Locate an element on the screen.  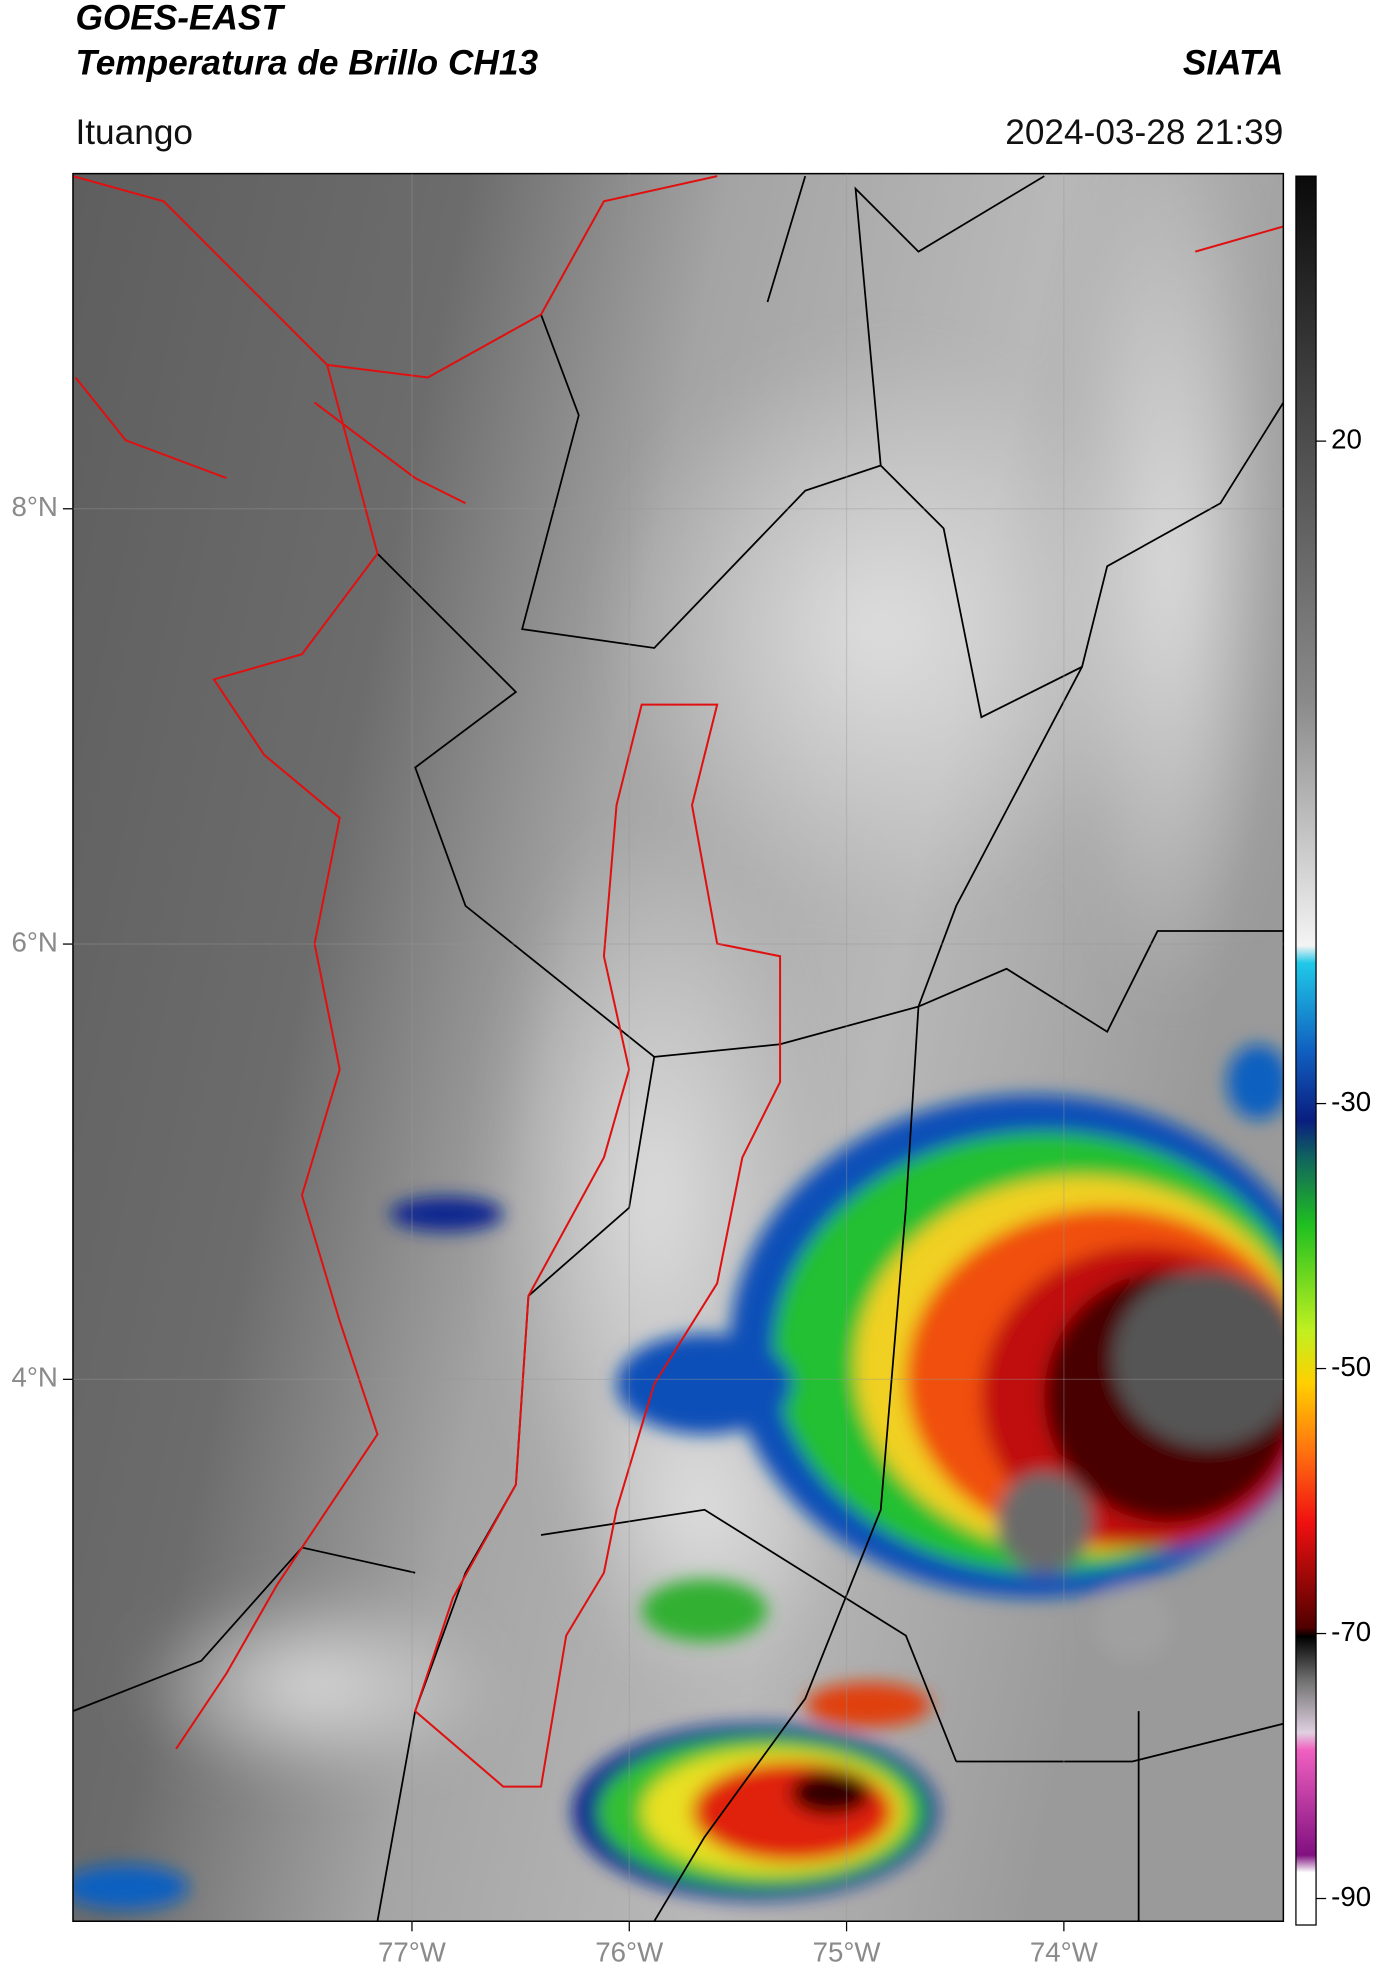
subtitle: Temperatura de Brillo CH13 is located at coordinates (306, 63).